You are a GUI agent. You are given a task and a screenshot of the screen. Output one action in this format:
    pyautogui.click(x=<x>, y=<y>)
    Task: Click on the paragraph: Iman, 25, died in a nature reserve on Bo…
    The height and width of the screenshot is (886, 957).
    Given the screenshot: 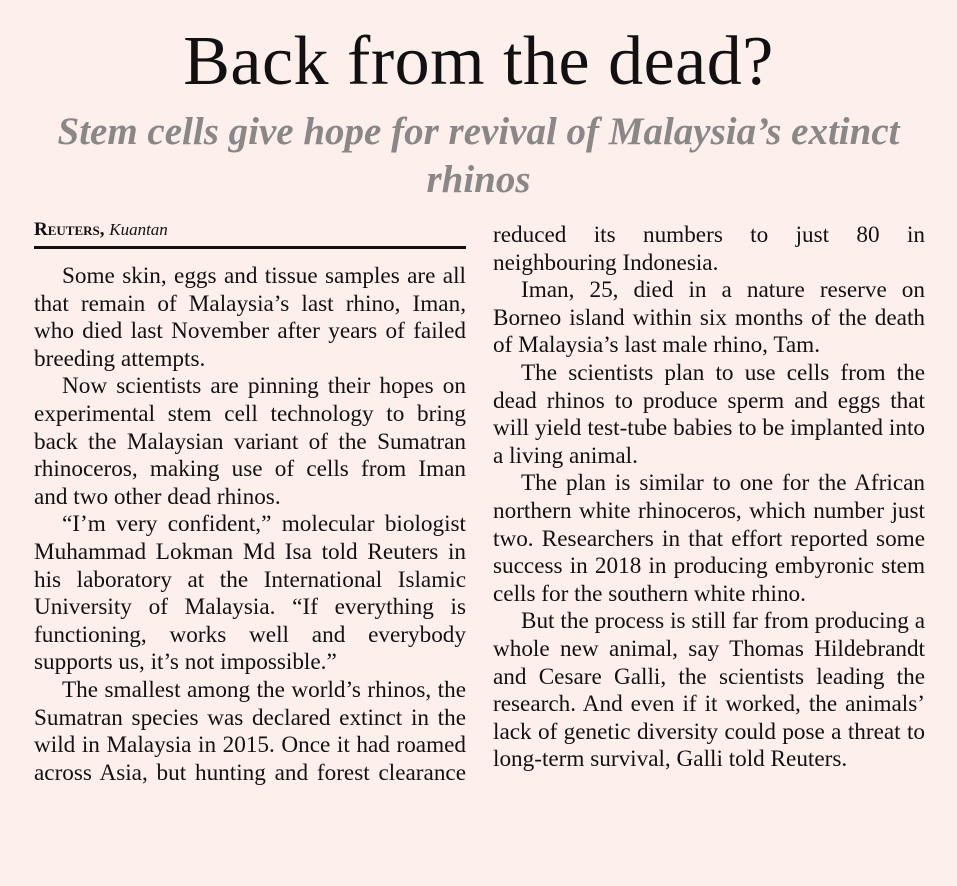 What is the action you would take?
    pyautogui.click(x=709, y=318)
    